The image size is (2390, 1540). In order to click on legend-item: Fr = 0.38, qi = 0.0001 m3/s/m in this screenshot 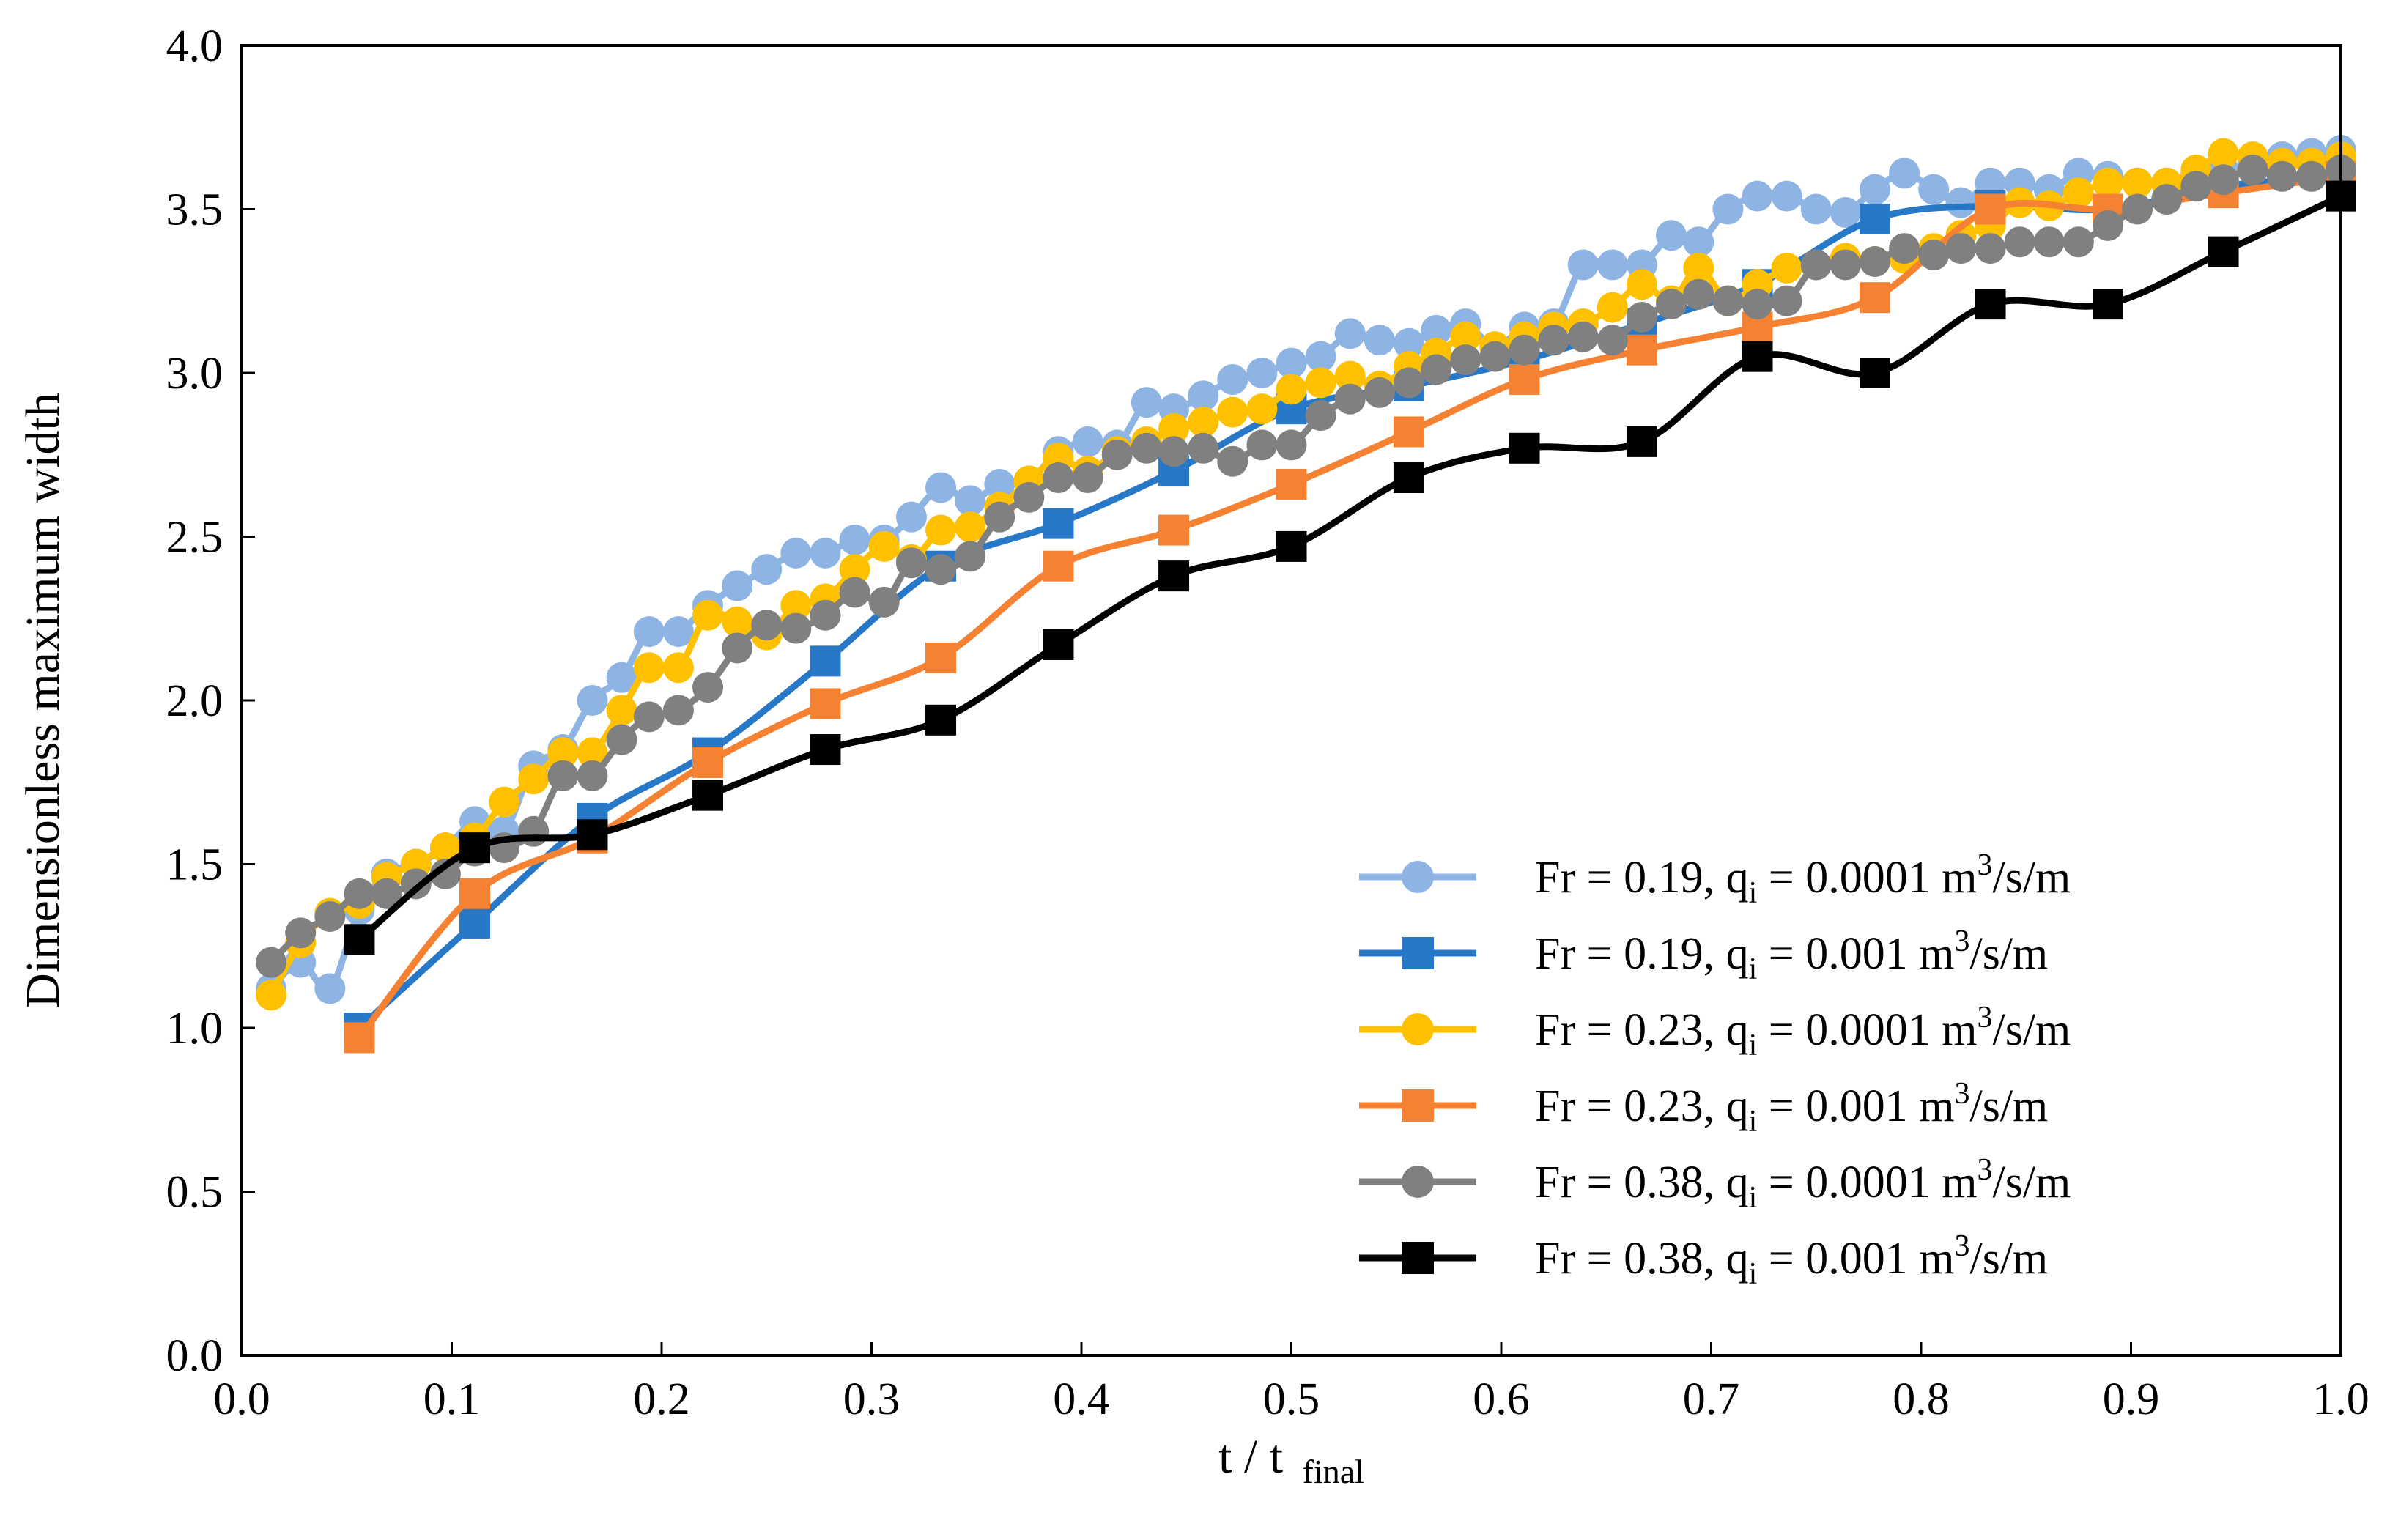, I will do `click(1715, 1184)`.